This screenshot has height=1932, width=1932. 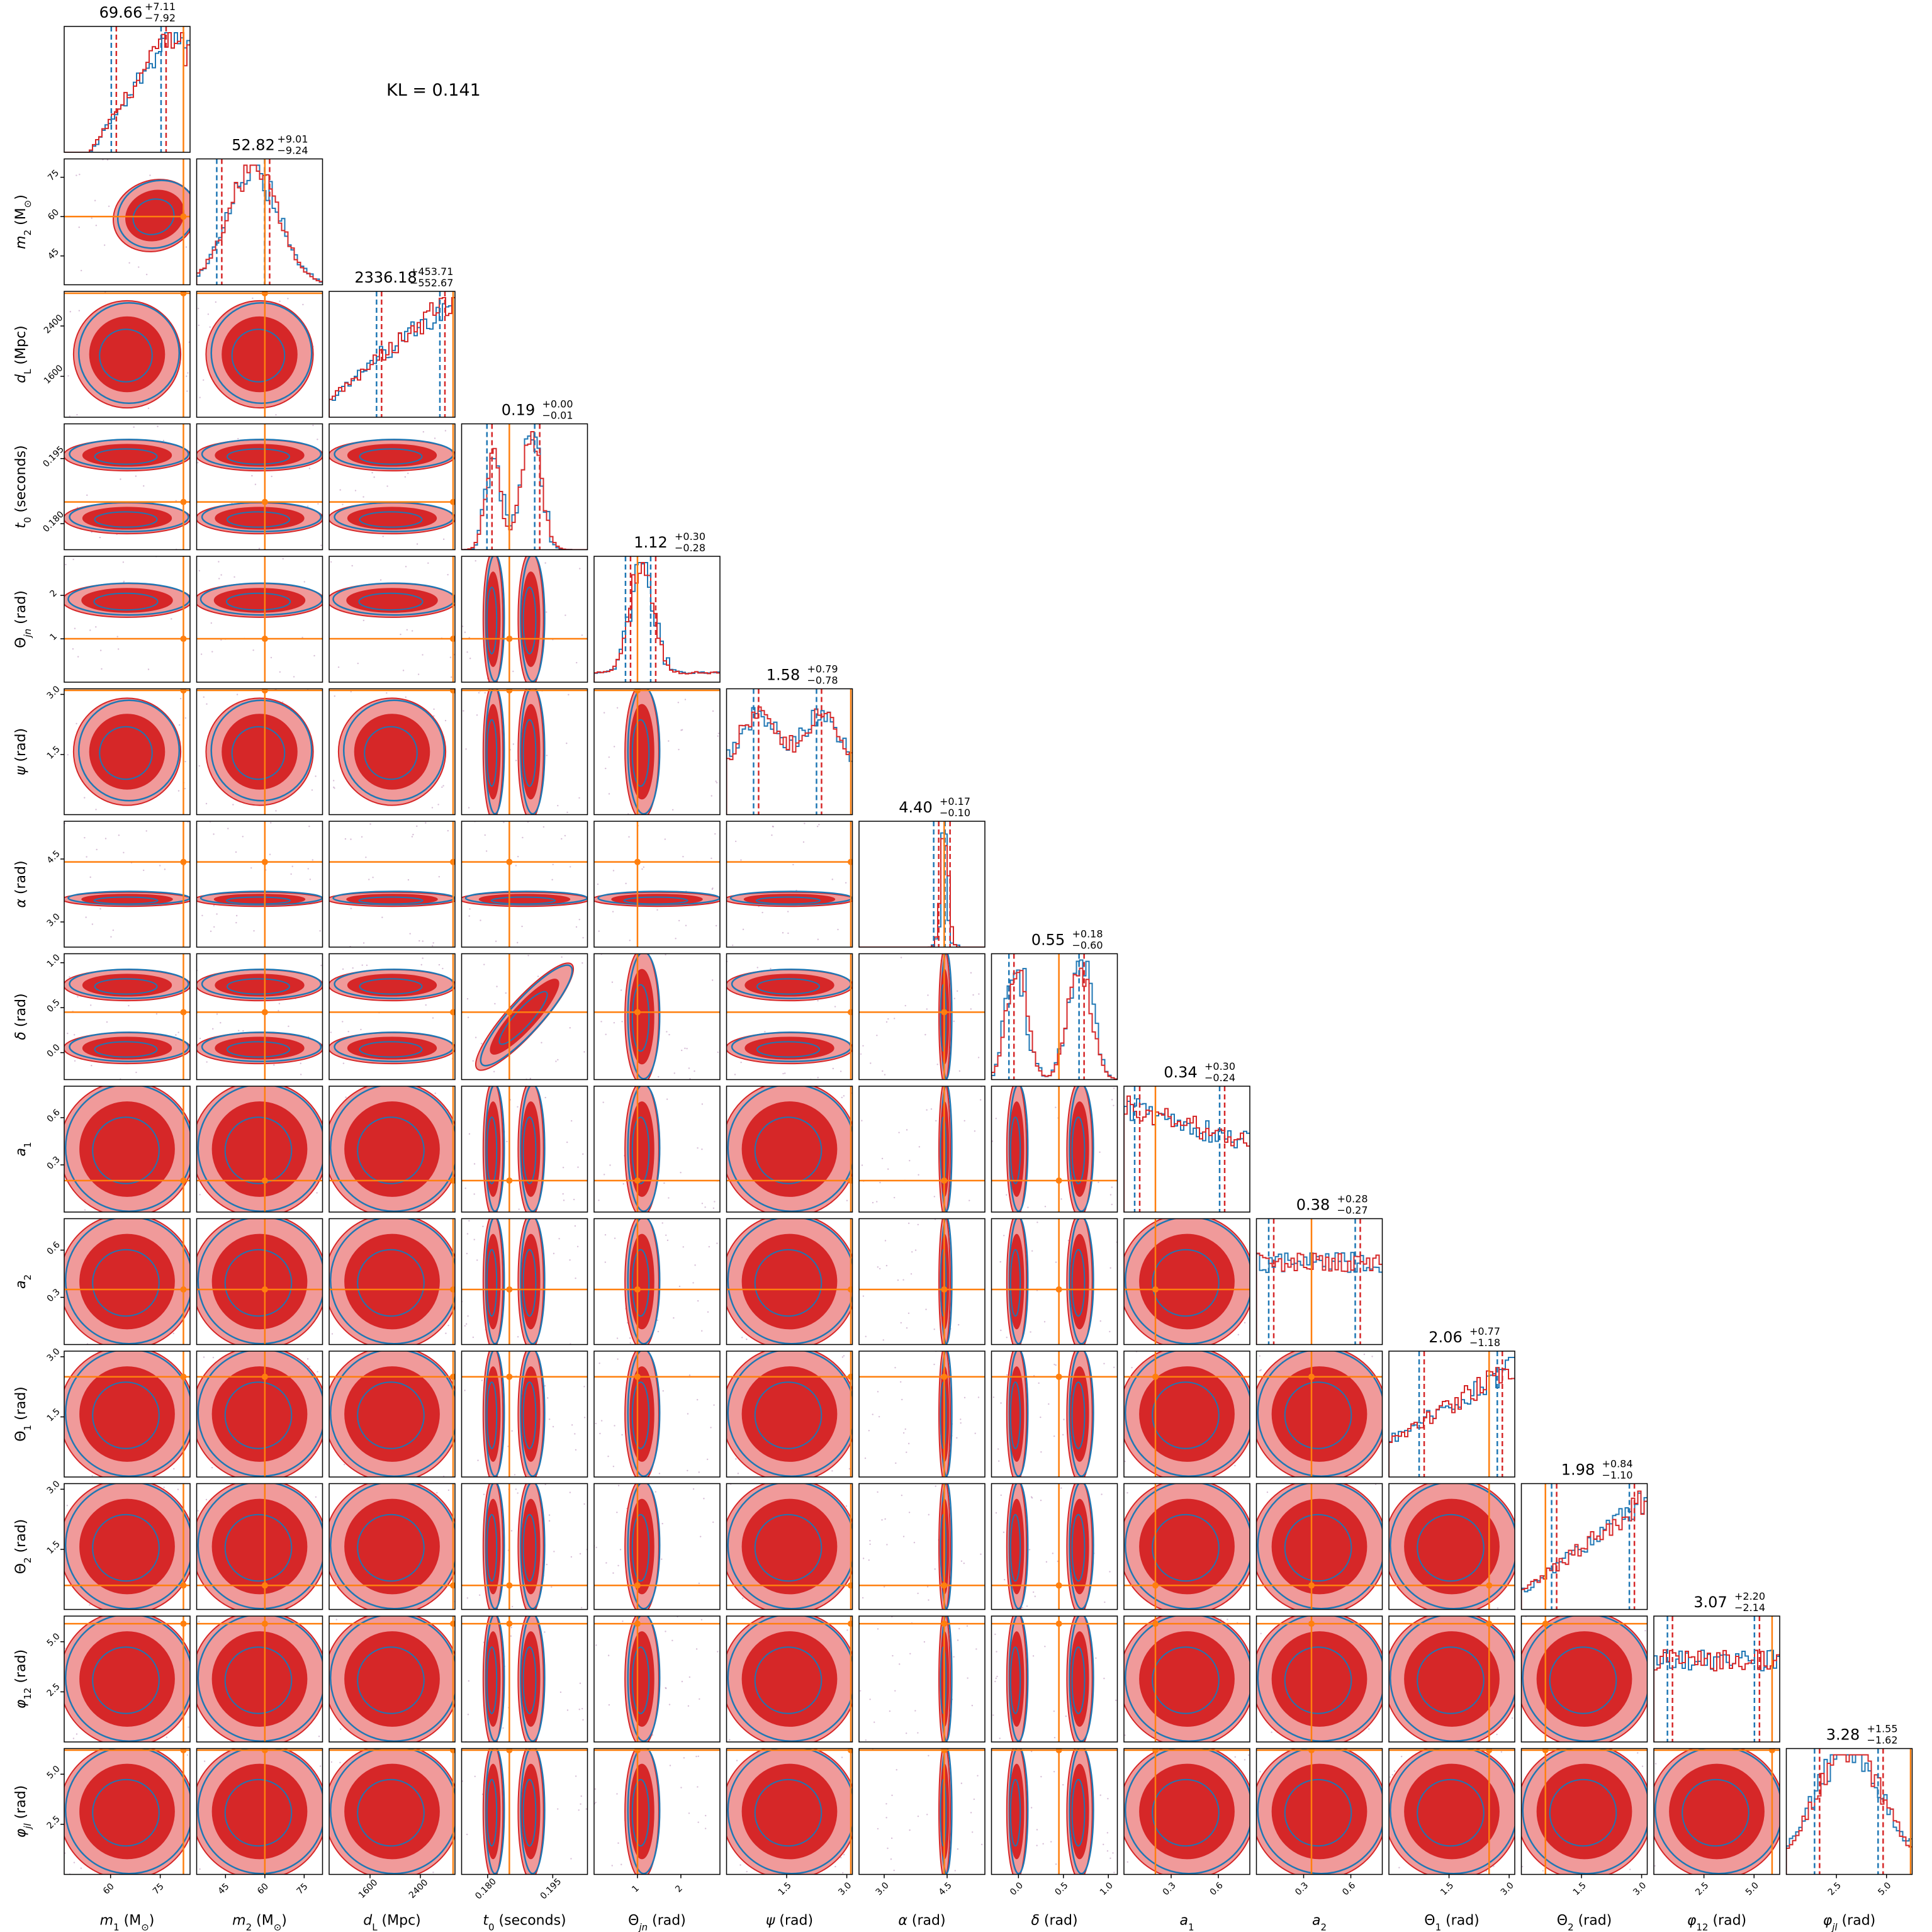 I want to click on summary-minus: −552.67, so click(x=431, y=283).